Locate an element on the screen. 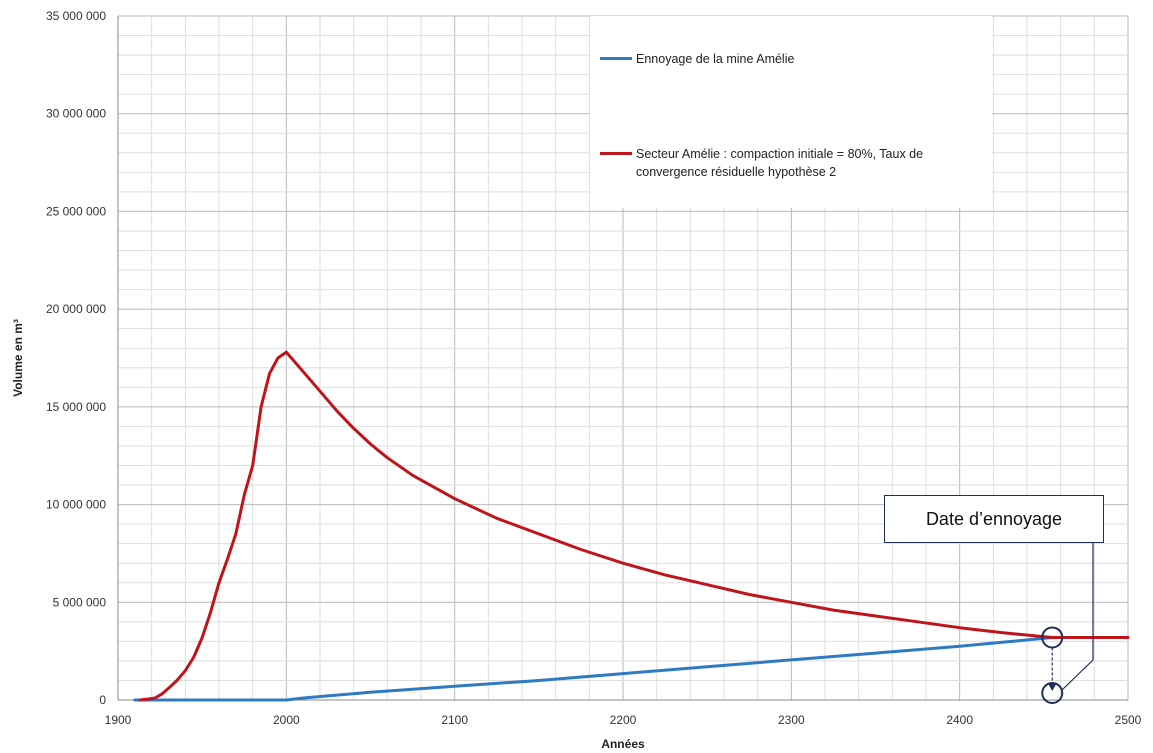 The height and width of the screenshot is (753, 1153). y-tick-label: 15 000 000 is located at coordinates (76, 407).